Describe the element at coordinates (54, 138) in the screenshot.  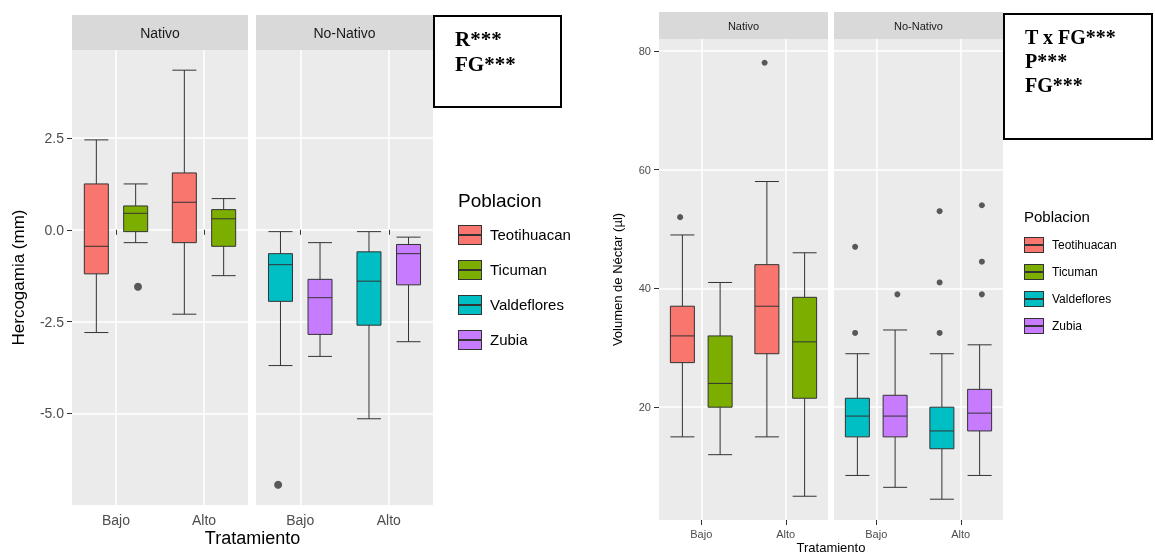
I see `y-tick-label: 2.5` at that location.